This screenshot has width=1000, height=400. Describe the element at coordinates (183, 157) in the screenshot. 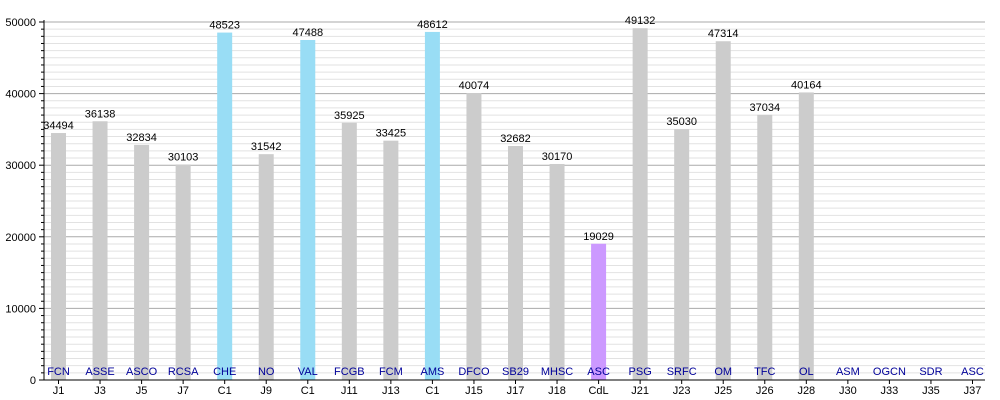

I see `bar-value-label: 30103` at that location.